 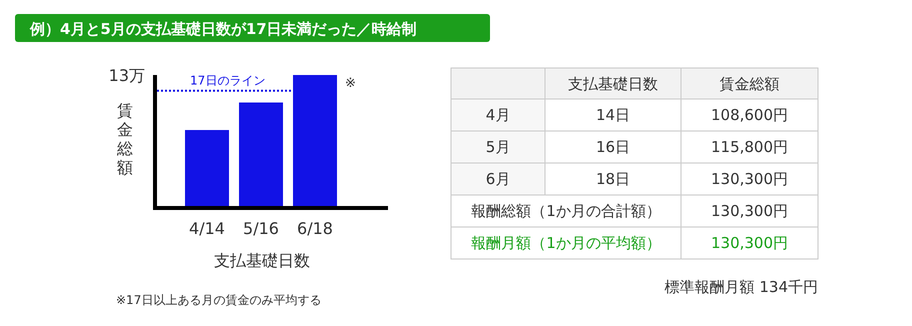 I want to click on x-tick-label: 5/16, so click(x=261, y=228).